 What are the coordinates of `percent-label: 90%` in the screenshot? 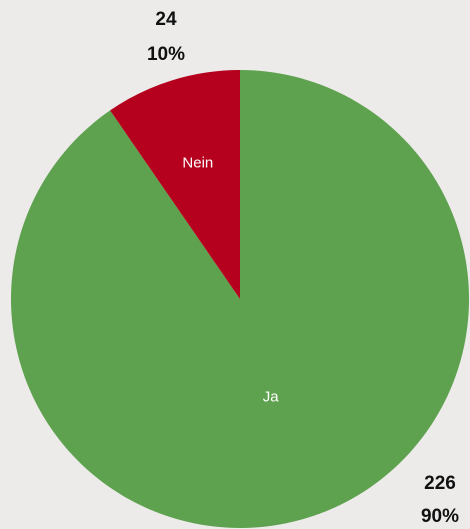 It's located at (440, 516).